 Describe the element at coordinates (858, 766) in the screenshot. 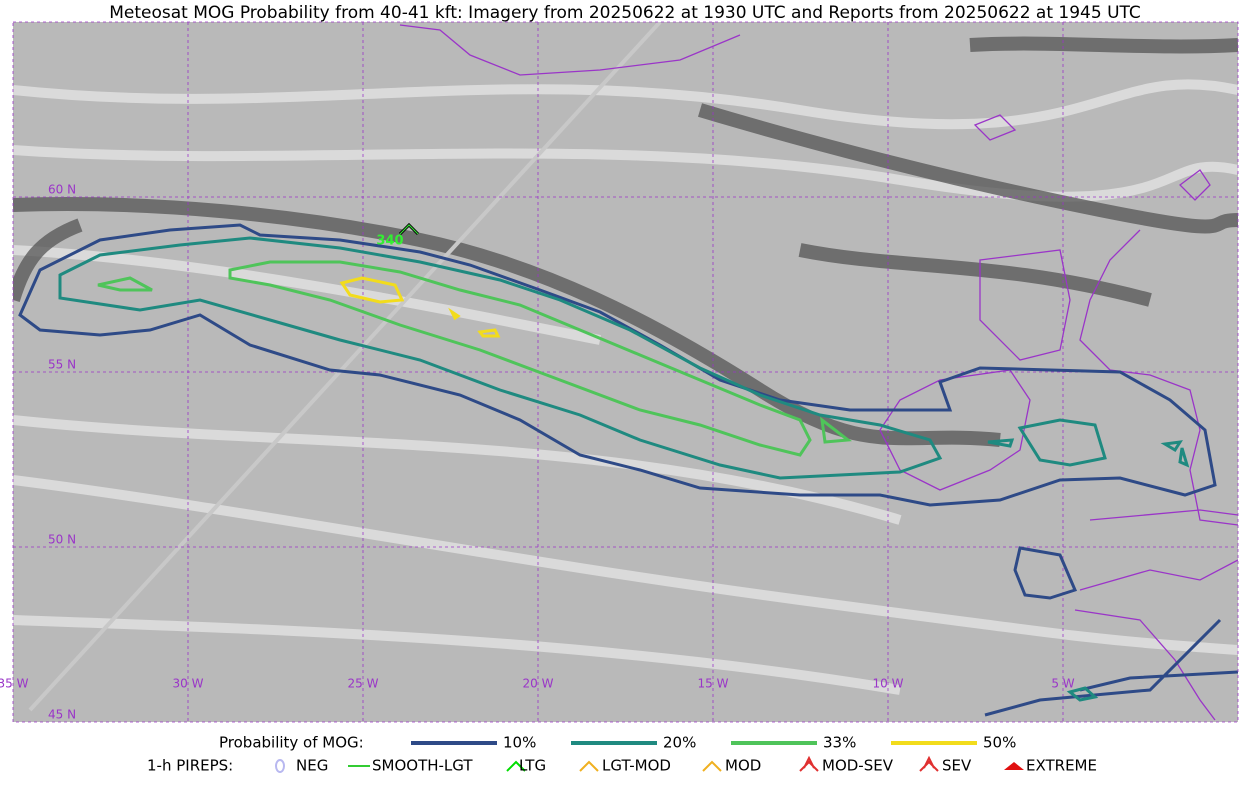

I see `legend-label: MOD-SEV` at that location.